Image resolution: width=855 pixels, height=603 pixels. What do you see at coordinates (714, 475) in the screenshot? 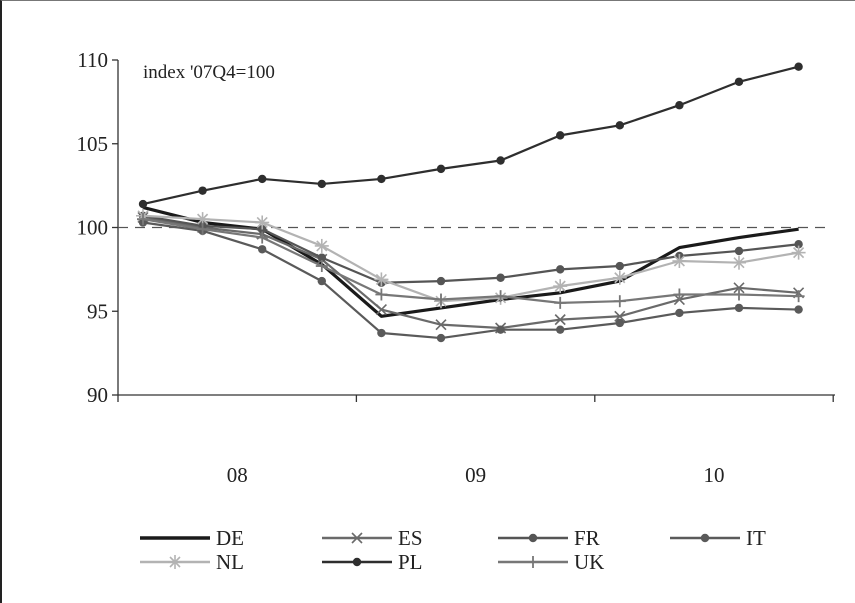
I see `x-tick-label: 10` at bounding box center [714, 475].